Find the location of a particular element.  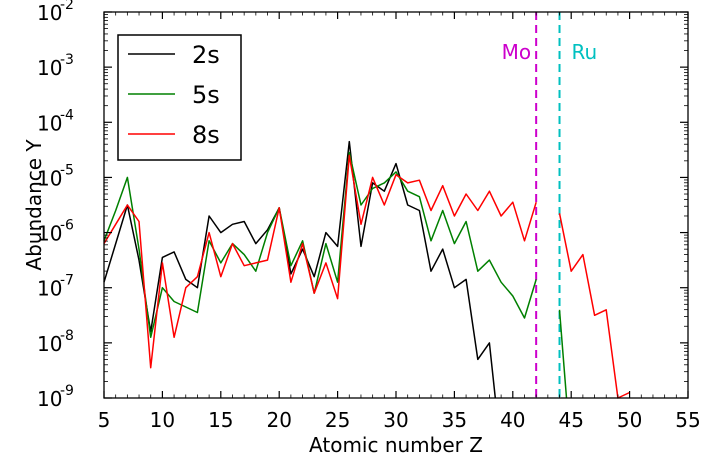

y-tick-label: 10⁻⁷ is located at coordinates (55, 287).